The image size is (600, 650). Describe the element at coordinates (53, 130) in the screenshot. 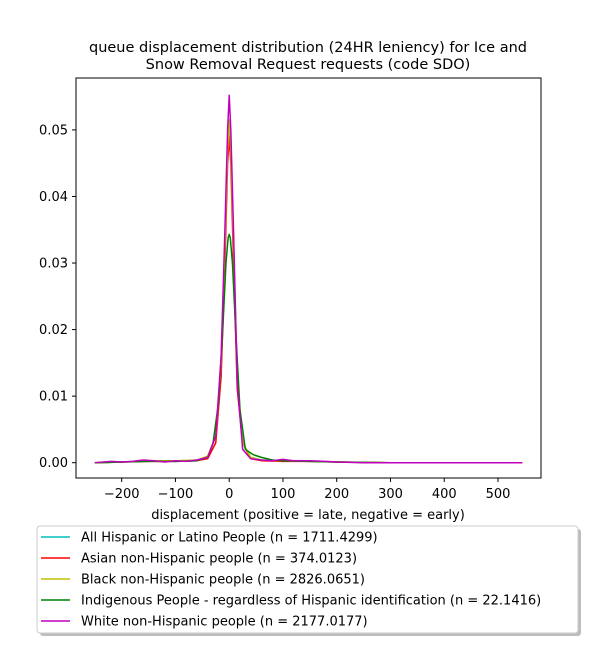

I see `y-tick-label: 0.05` at that location.